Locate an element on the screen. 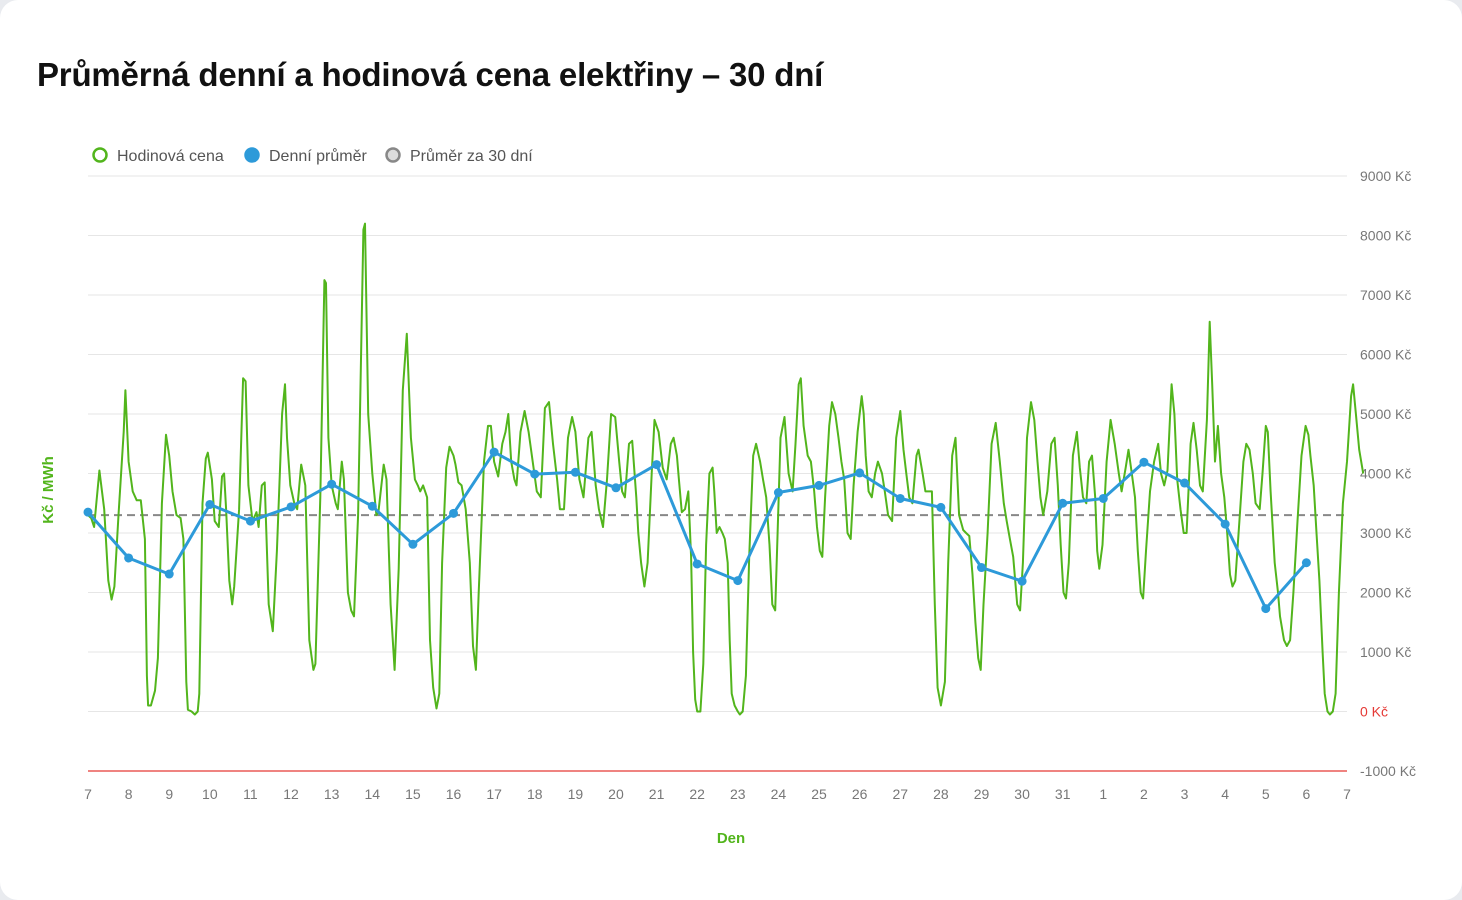  x-tick-label: 2 is located at coordinates (1144, 794).